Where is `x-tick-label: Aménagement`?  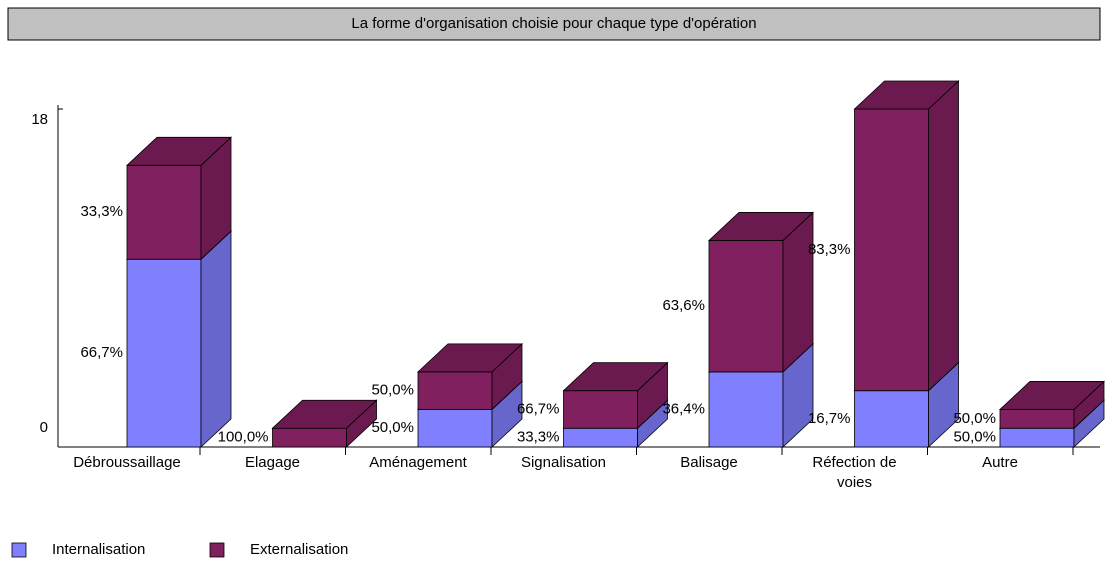 x-tick-label: Aménagement is located at coordinates (418, 462).